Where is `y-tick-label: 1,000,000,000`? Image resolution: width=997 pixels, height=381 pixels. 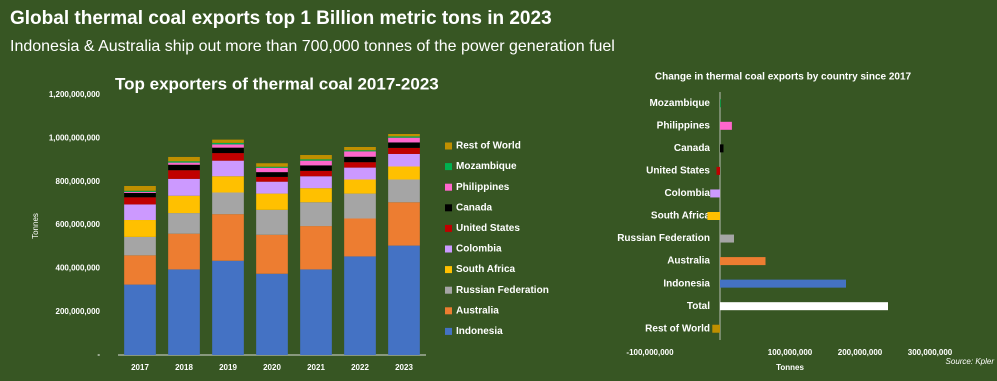
y-tick-label: 1,000,000,000 is located at coordinates (75, 137).